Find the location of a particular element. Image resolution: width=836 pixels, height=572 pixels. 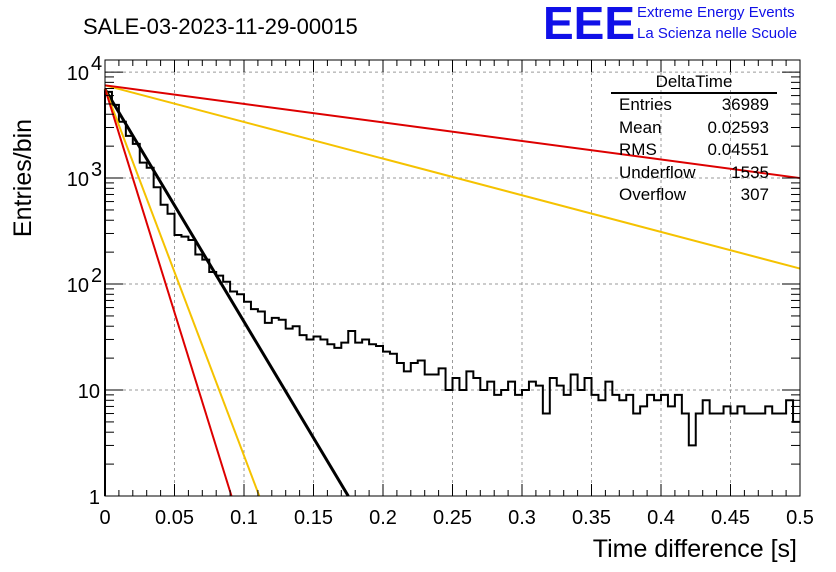

logo-line-2: La Scienza nelle Scuole is located at coordinates (717, 33).